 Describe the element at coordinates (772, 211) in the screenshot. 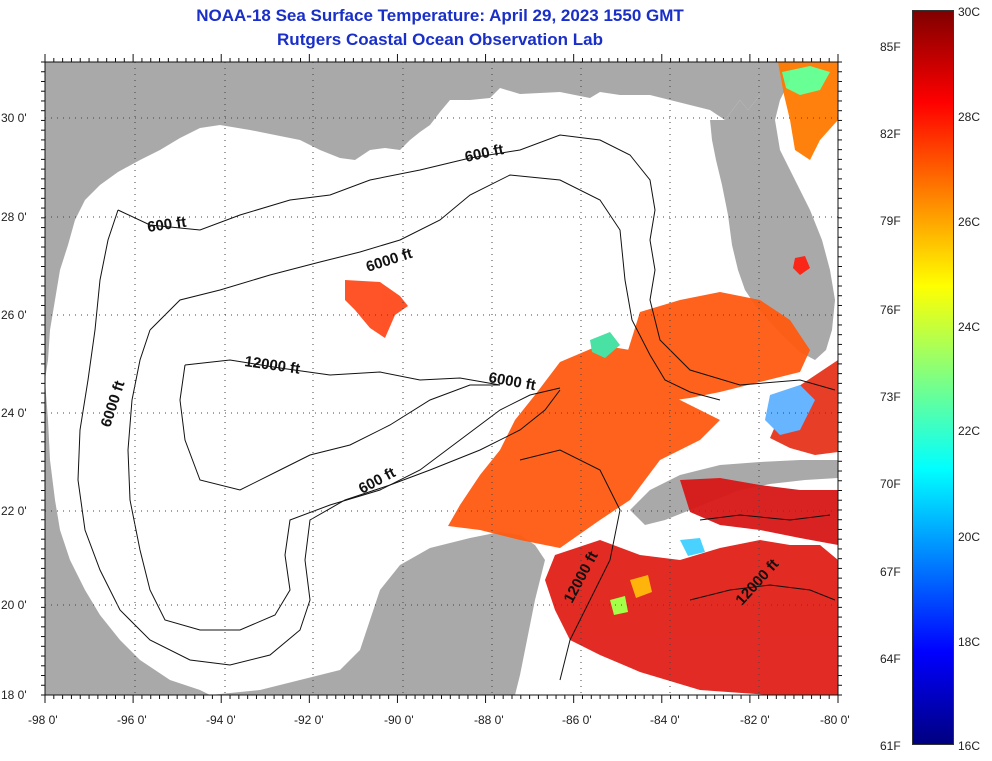

I see `florida-land` at that location.